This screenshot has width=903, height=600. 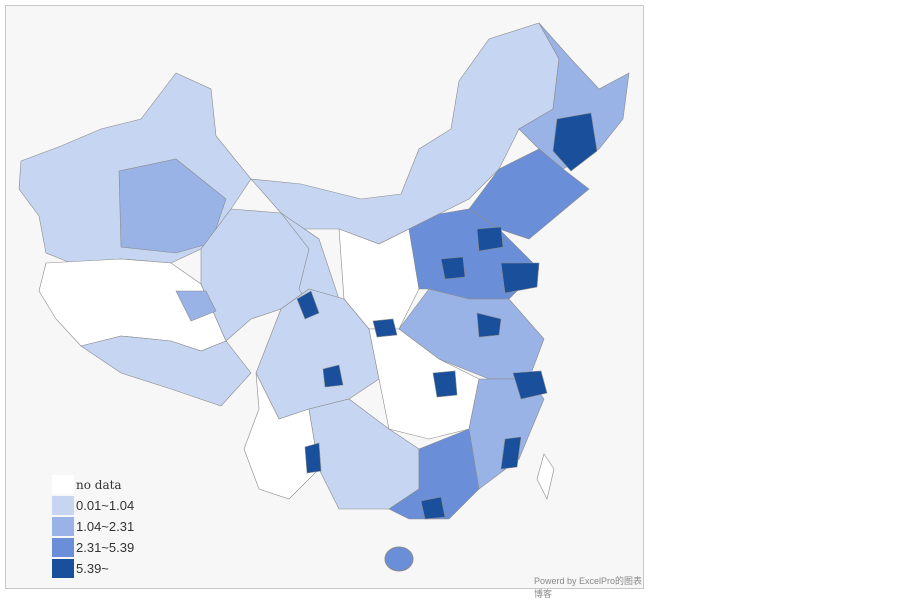 What do you see at coordinates (105, 505) in the screenshot?
I see `legend-label: 0.01~1.04` at bounding box center [105, 505].